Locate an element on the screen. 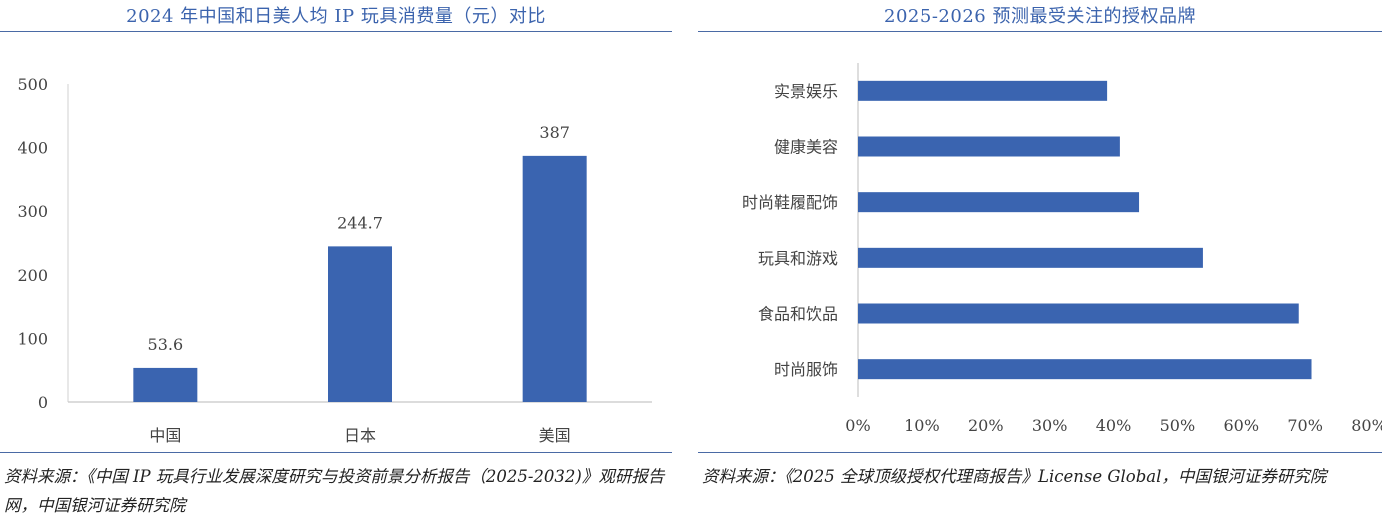  data-label: 53.6 is located at coordinates (166, 344).